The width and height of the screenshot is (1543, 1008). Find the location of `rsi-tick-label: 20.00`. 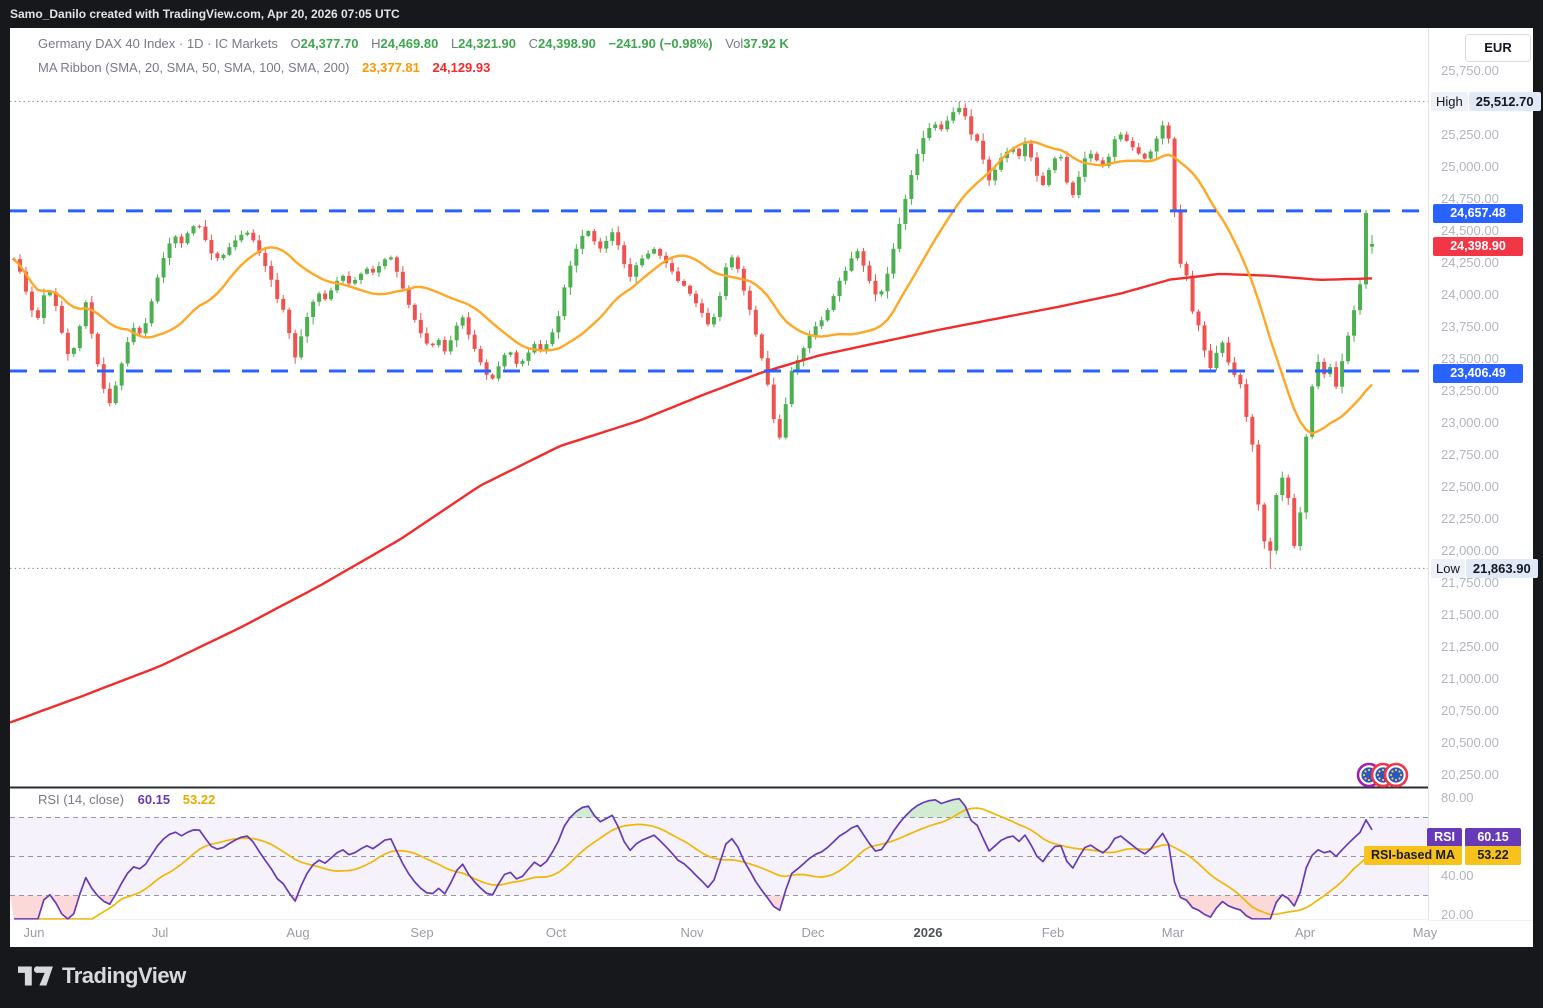

rsi-tick-label: 20.00 is located at coordinates (1457, 914).